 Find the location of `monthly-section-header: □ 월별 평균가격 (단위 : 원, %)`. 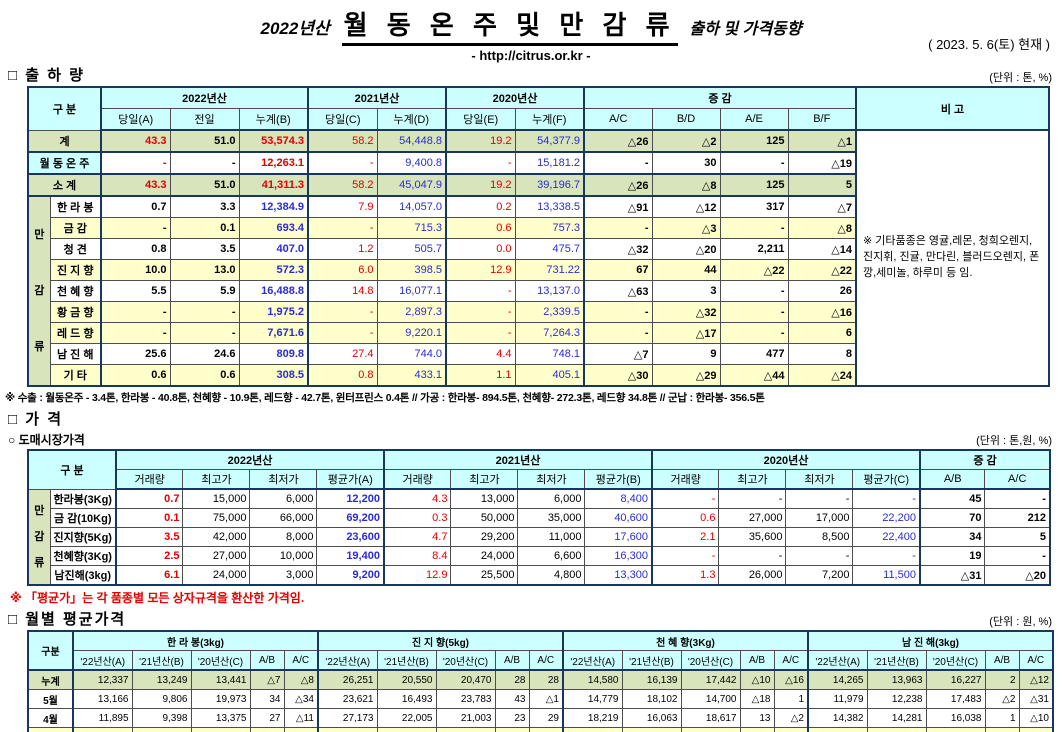

monthly-section-header: □ 월별 평균가격 (단위 : 원, %) is located at coordinates (531, 618).